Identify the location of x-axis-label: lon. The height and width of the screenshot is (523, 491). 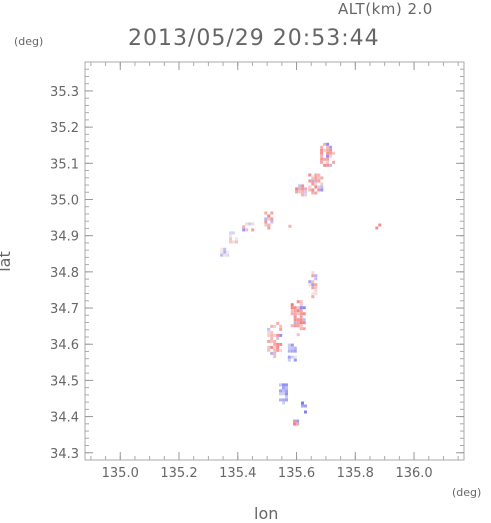
(266, 513).